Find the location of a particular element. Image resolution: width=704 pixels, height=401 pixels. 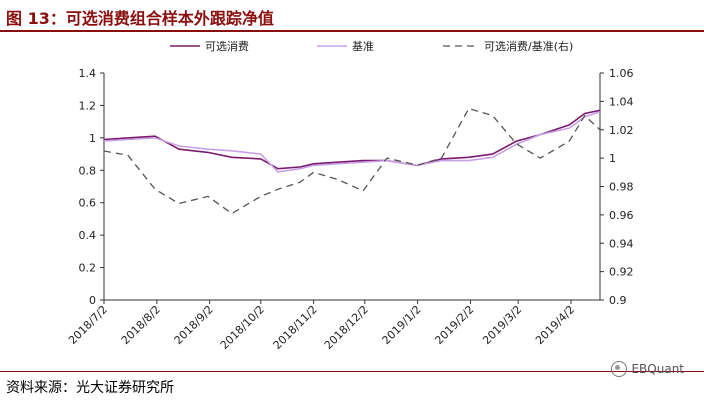

x-tick-label: 2019/3/2 is located at coordinates (502, 325).